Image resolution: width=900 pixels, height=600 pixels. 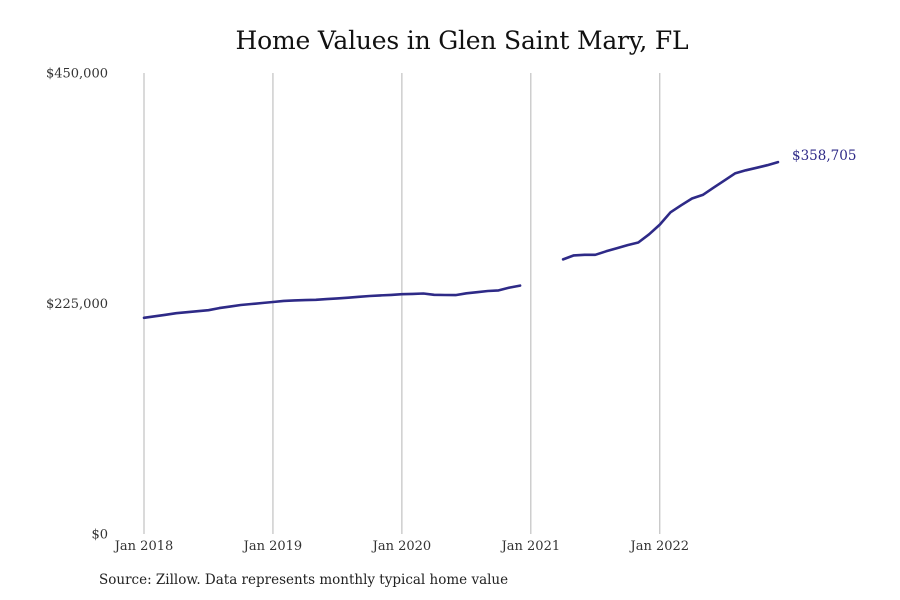 I want to click on data-labels: $358,705, so click(x=824, y=156).